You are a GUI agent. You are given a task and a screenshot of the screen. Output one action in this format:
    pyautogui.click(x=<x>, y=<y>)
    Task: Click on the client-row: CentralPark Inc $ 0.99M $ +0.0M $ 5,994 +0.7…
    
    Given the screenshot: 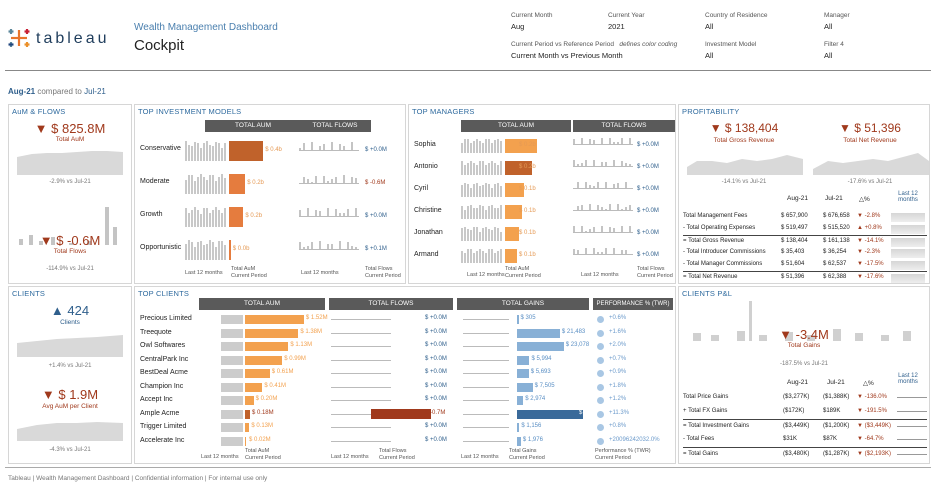 What is the action you would take?
    pyautogui.click(x=405, y=360)
    